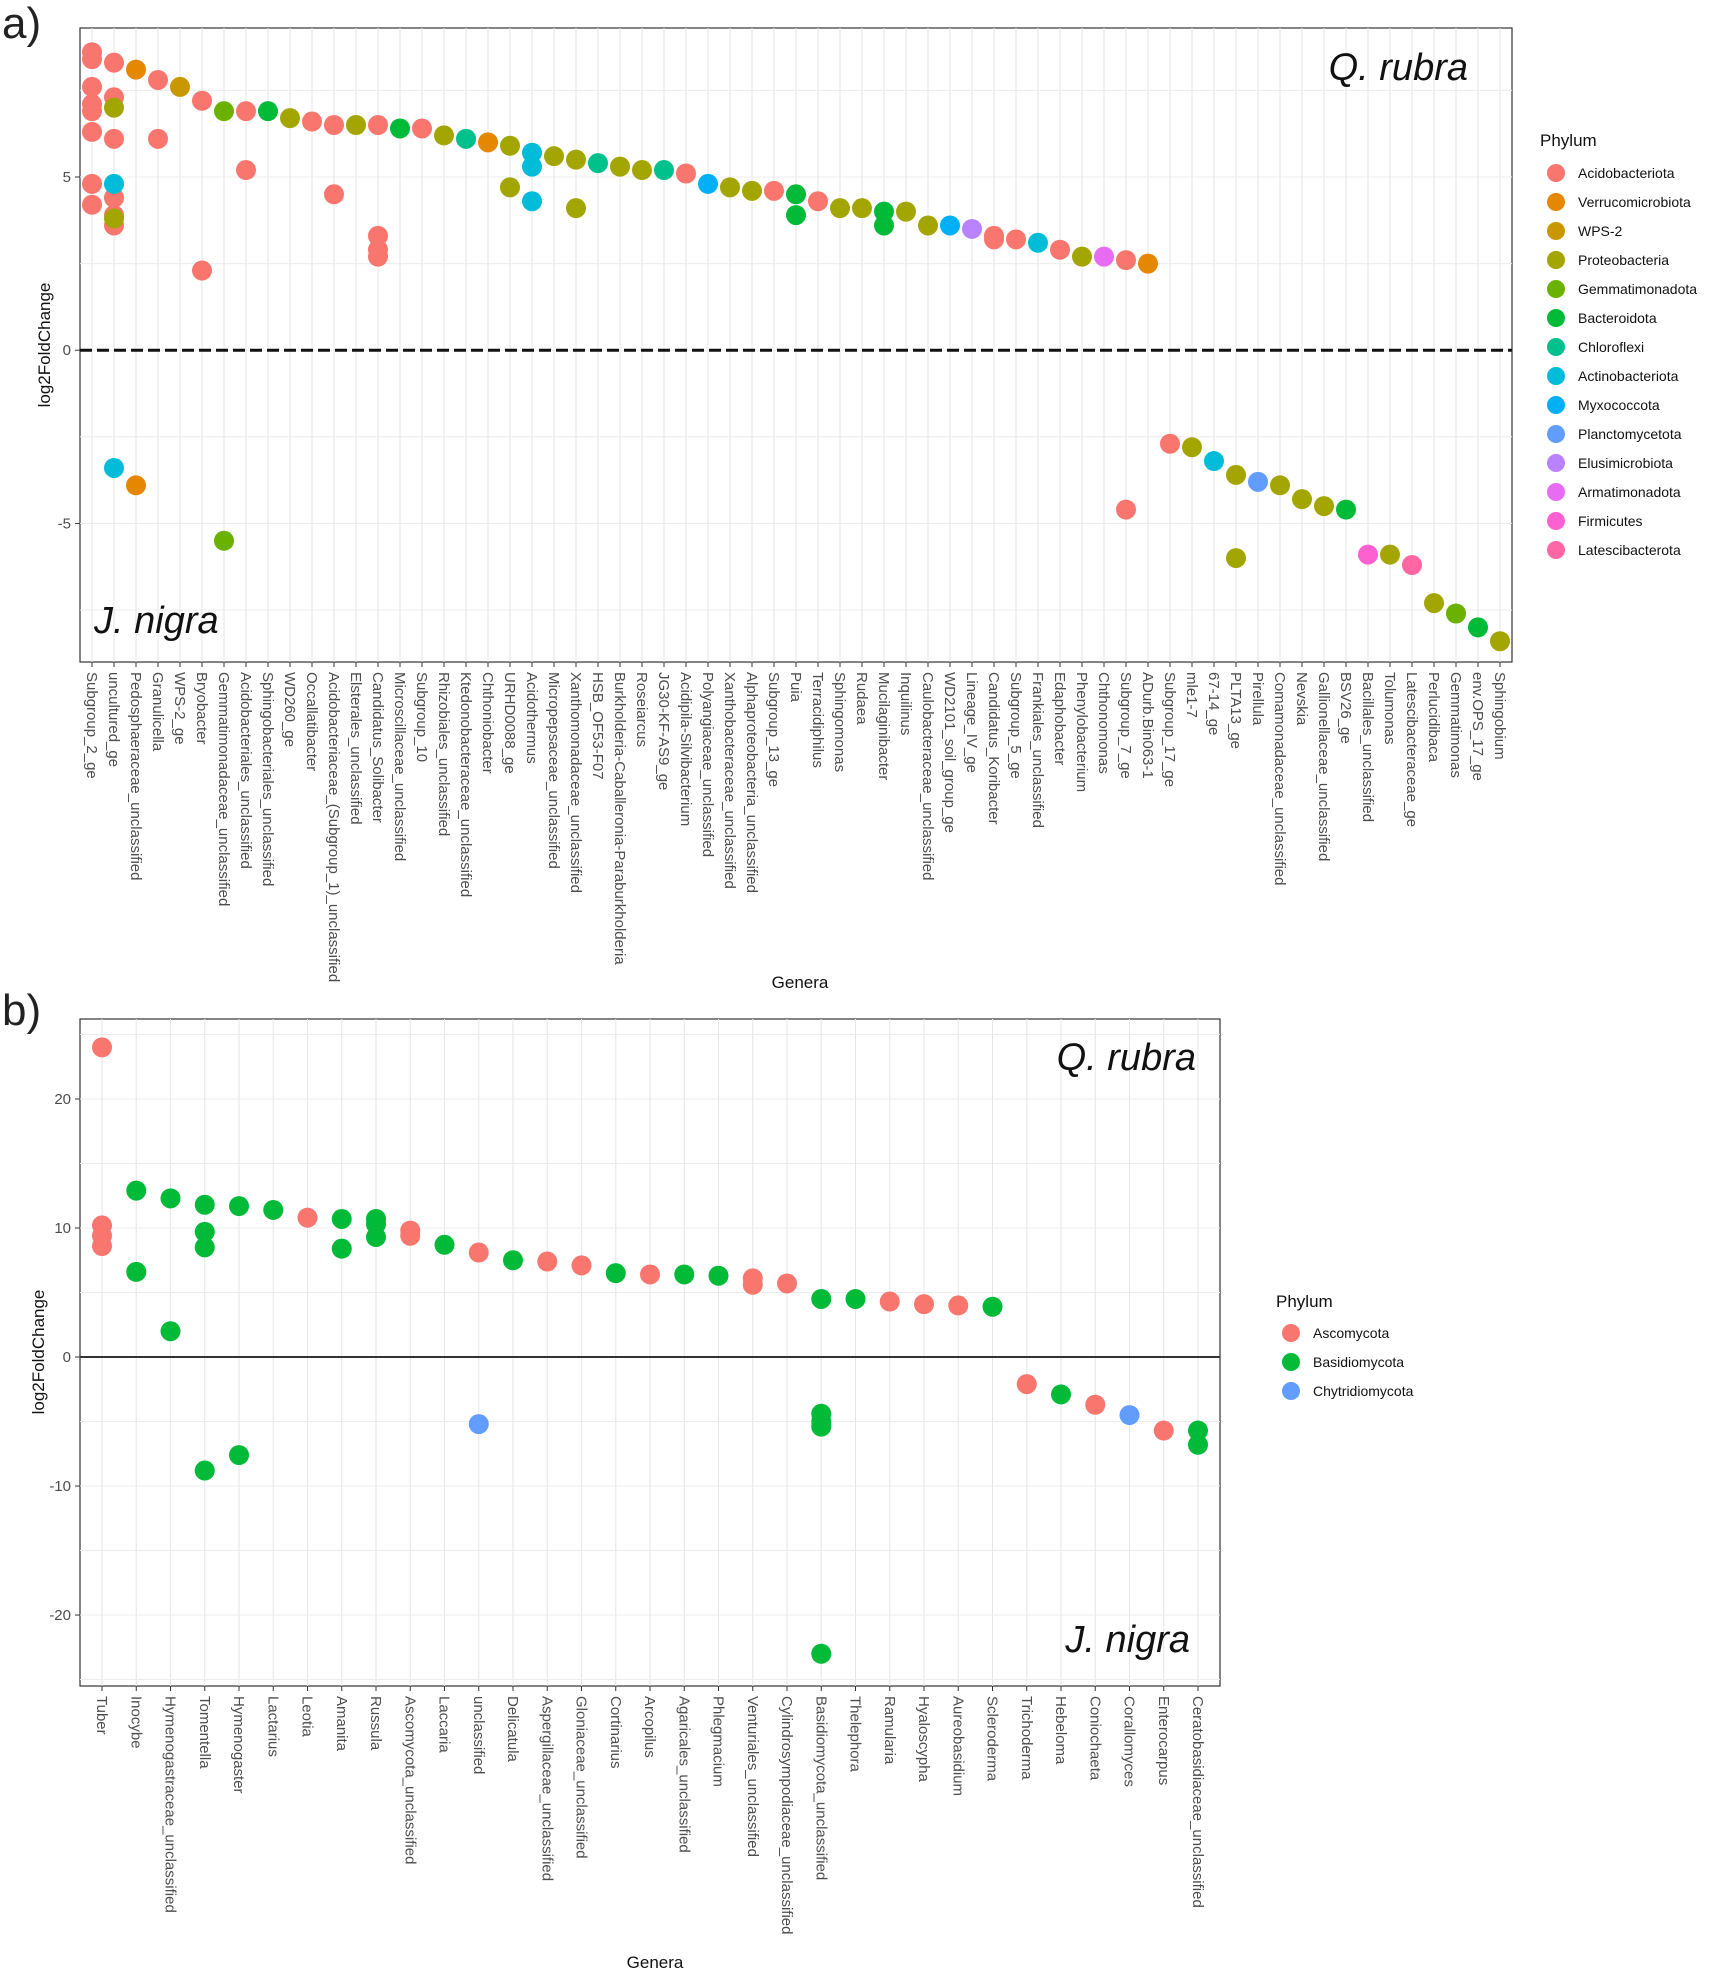 Image resolution: width=1713 pixels, height=1976 pixels. What do you see at coordinates (1629, 550) in the screenshot?
I see `legend-label: Latescibacterota` at bounding box center [1629, 550].